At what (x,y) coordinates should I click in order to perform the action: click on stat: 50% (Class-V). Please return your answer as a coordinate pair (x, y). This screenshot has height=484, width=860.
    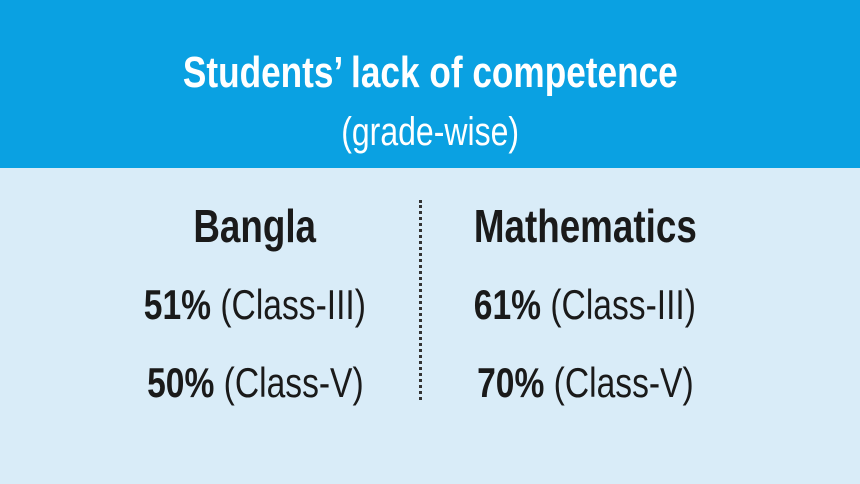
    Looking at the image, I should click on (255, 383).